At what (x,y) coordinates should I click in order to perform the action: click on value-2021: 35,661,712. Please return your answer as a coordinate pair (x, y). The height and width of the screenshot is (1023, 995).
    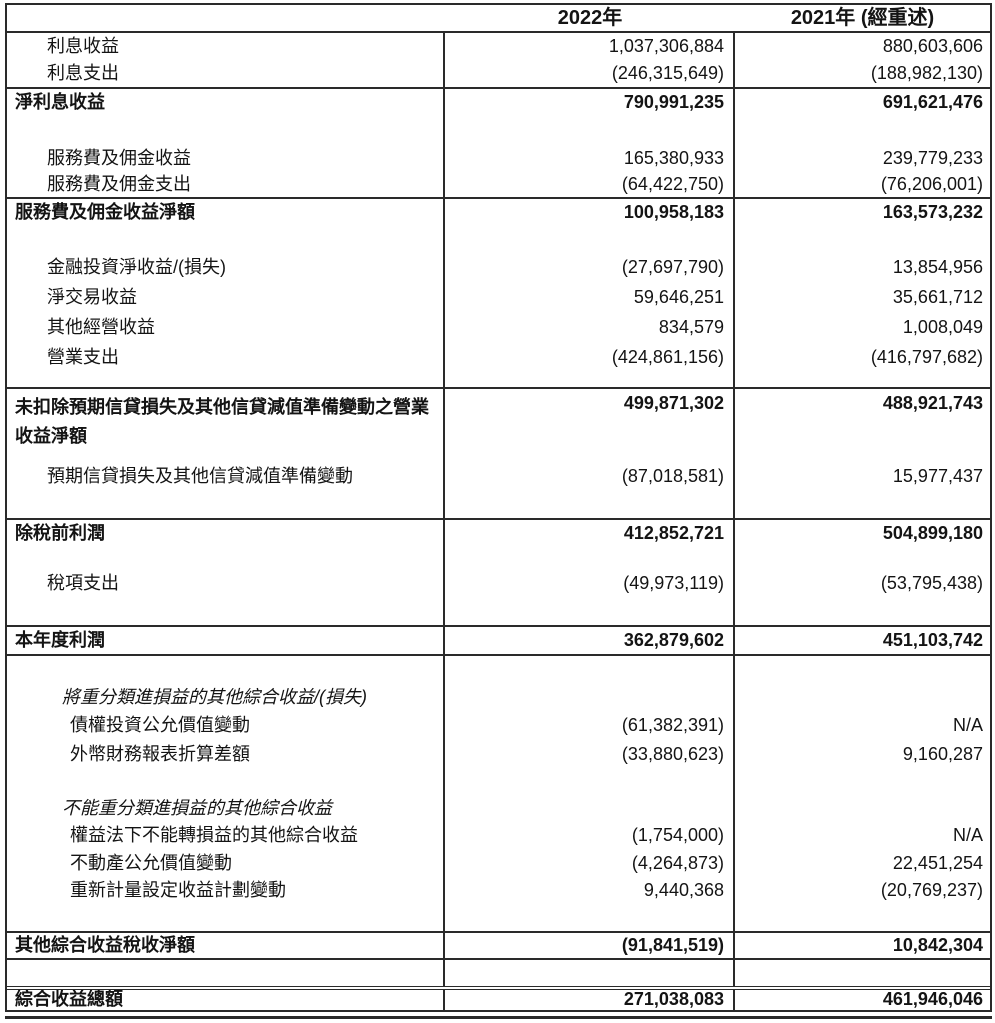
    Looking at the image, I should click on (937, 297).